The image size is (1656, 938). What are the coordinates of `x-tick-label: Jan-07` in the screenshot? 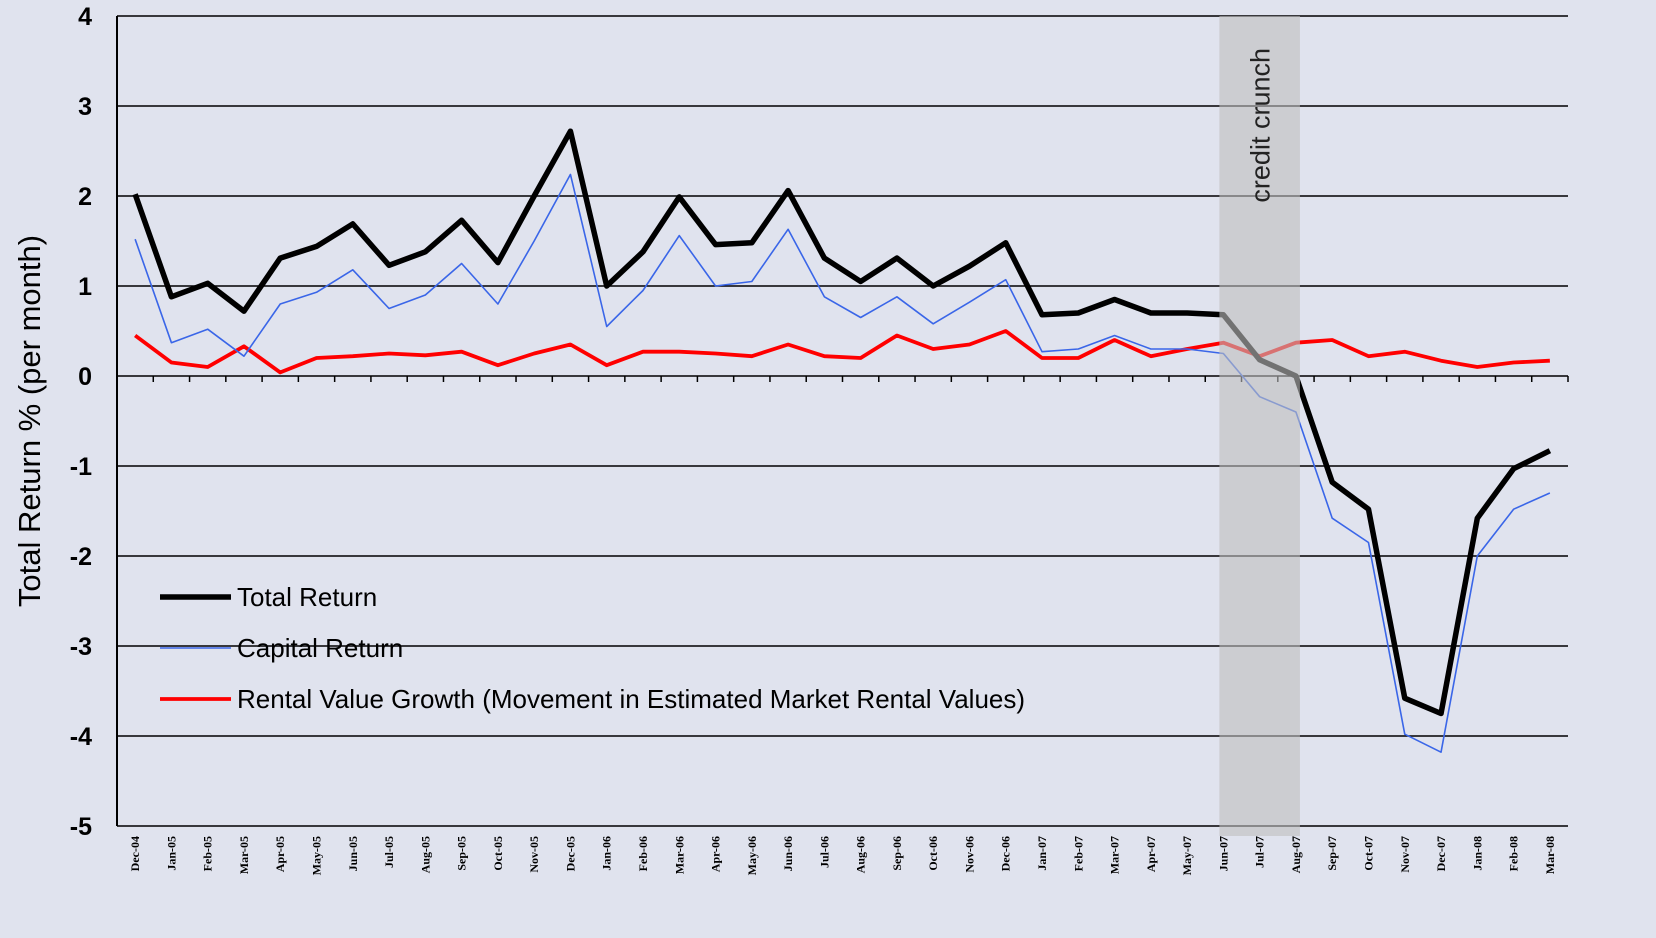 It's located at (1042, 853).